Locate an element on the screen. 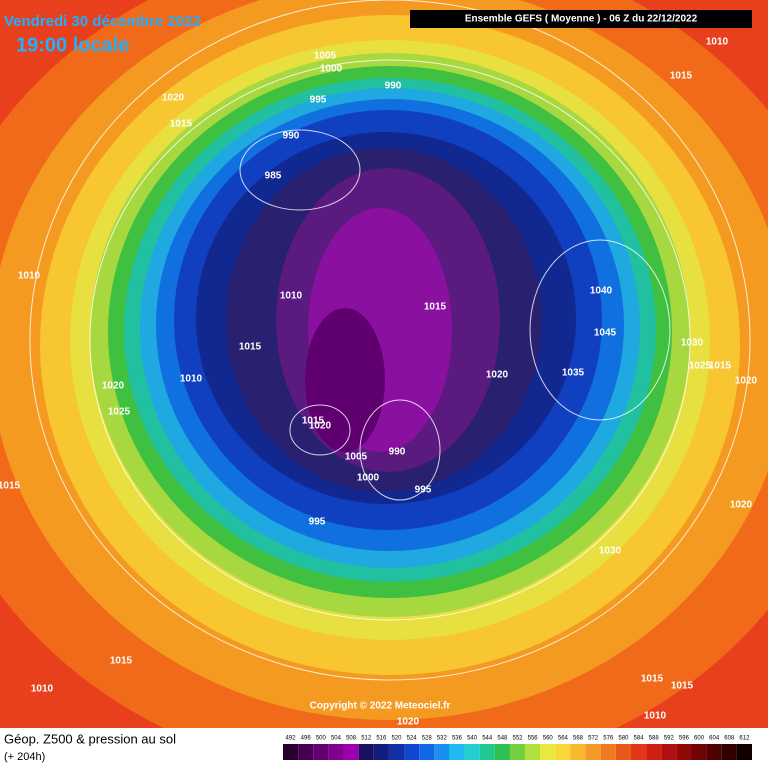  scale-label: 560 is located at coordinates (548, 739).